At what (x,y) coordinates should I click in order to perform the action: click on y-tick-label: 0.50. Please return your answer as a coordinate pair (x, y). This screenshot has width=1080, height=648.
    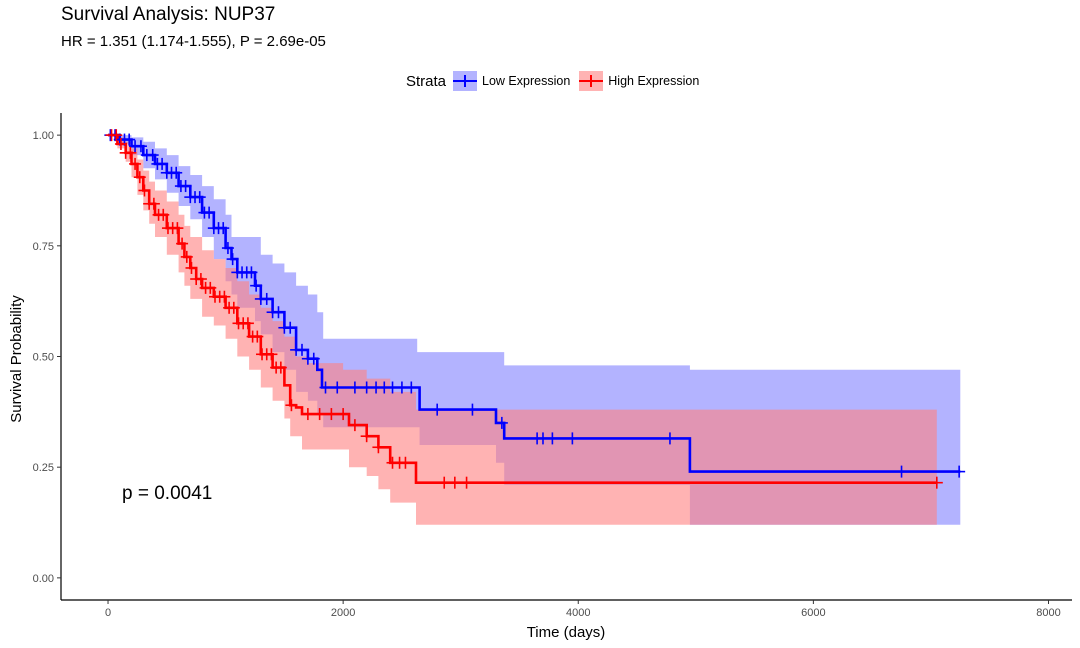
    Looking at the image, I should click on (43, 358).